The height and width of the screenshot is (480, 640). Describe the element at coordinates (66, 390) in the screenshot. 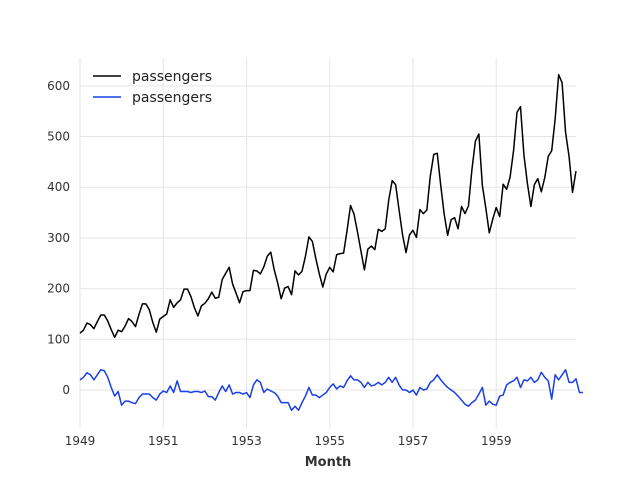

I see `y-tick-label: 0` at that location.